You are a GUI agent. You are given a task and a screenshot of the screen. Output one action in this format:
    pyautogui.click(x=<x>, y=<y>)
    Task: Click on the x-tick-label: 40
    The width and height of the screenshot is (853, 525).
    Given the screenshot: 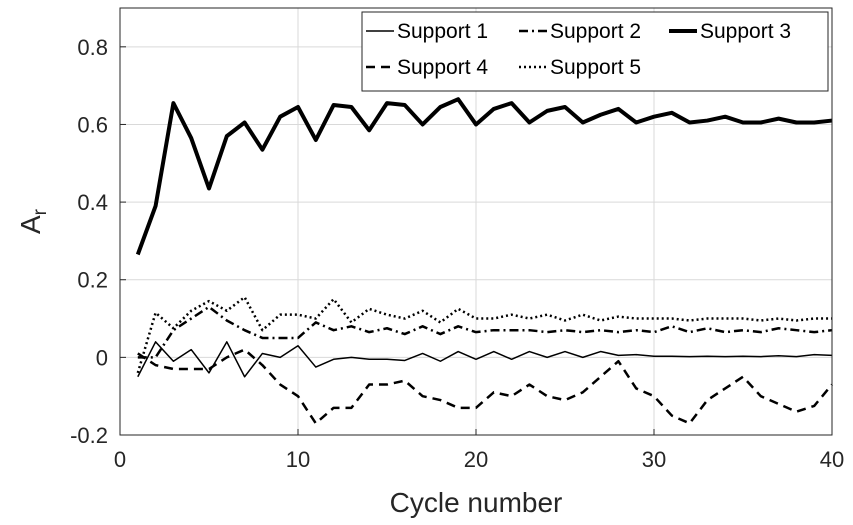 What is the action you would take?
    pyautogui.click(x=832, y=459)
    